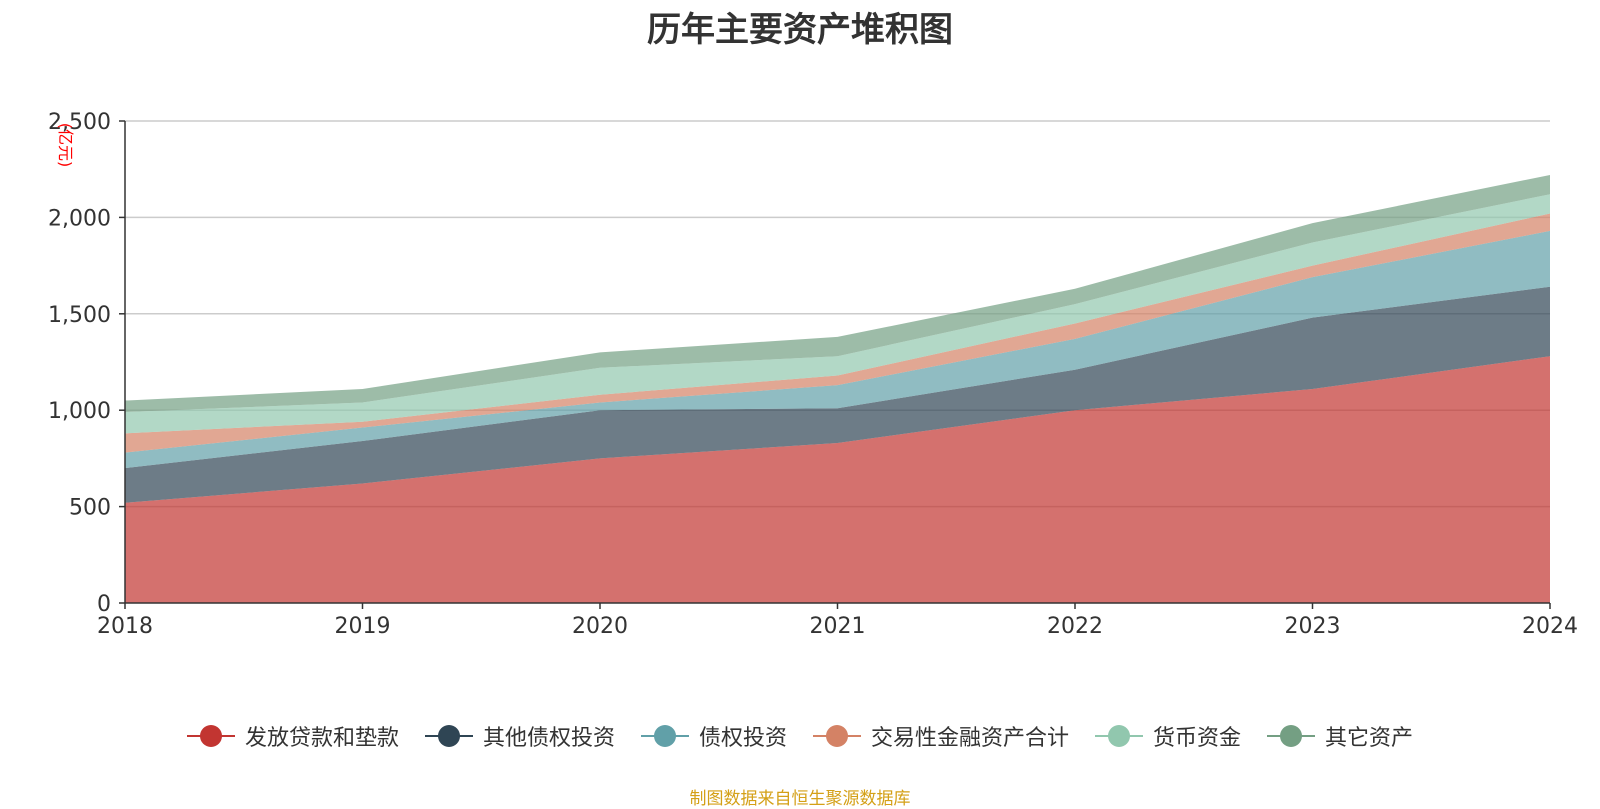  I want to click on legend-item: 发放贷款和垫款, so click(292, 736).